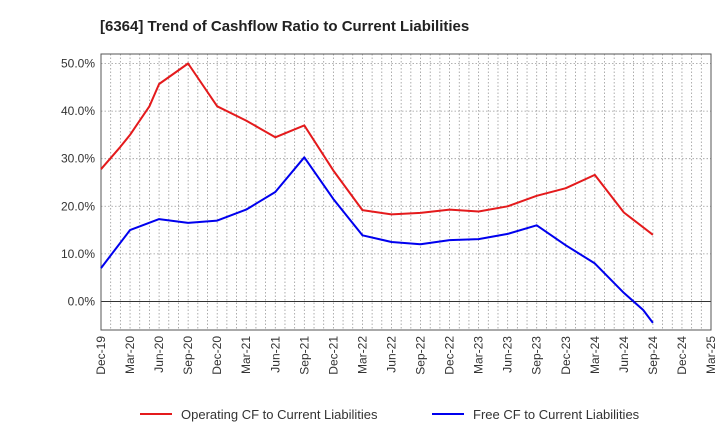 The image size is (720, 440). I want to click on x-tick-label: Jun-21, so click(275, 354).